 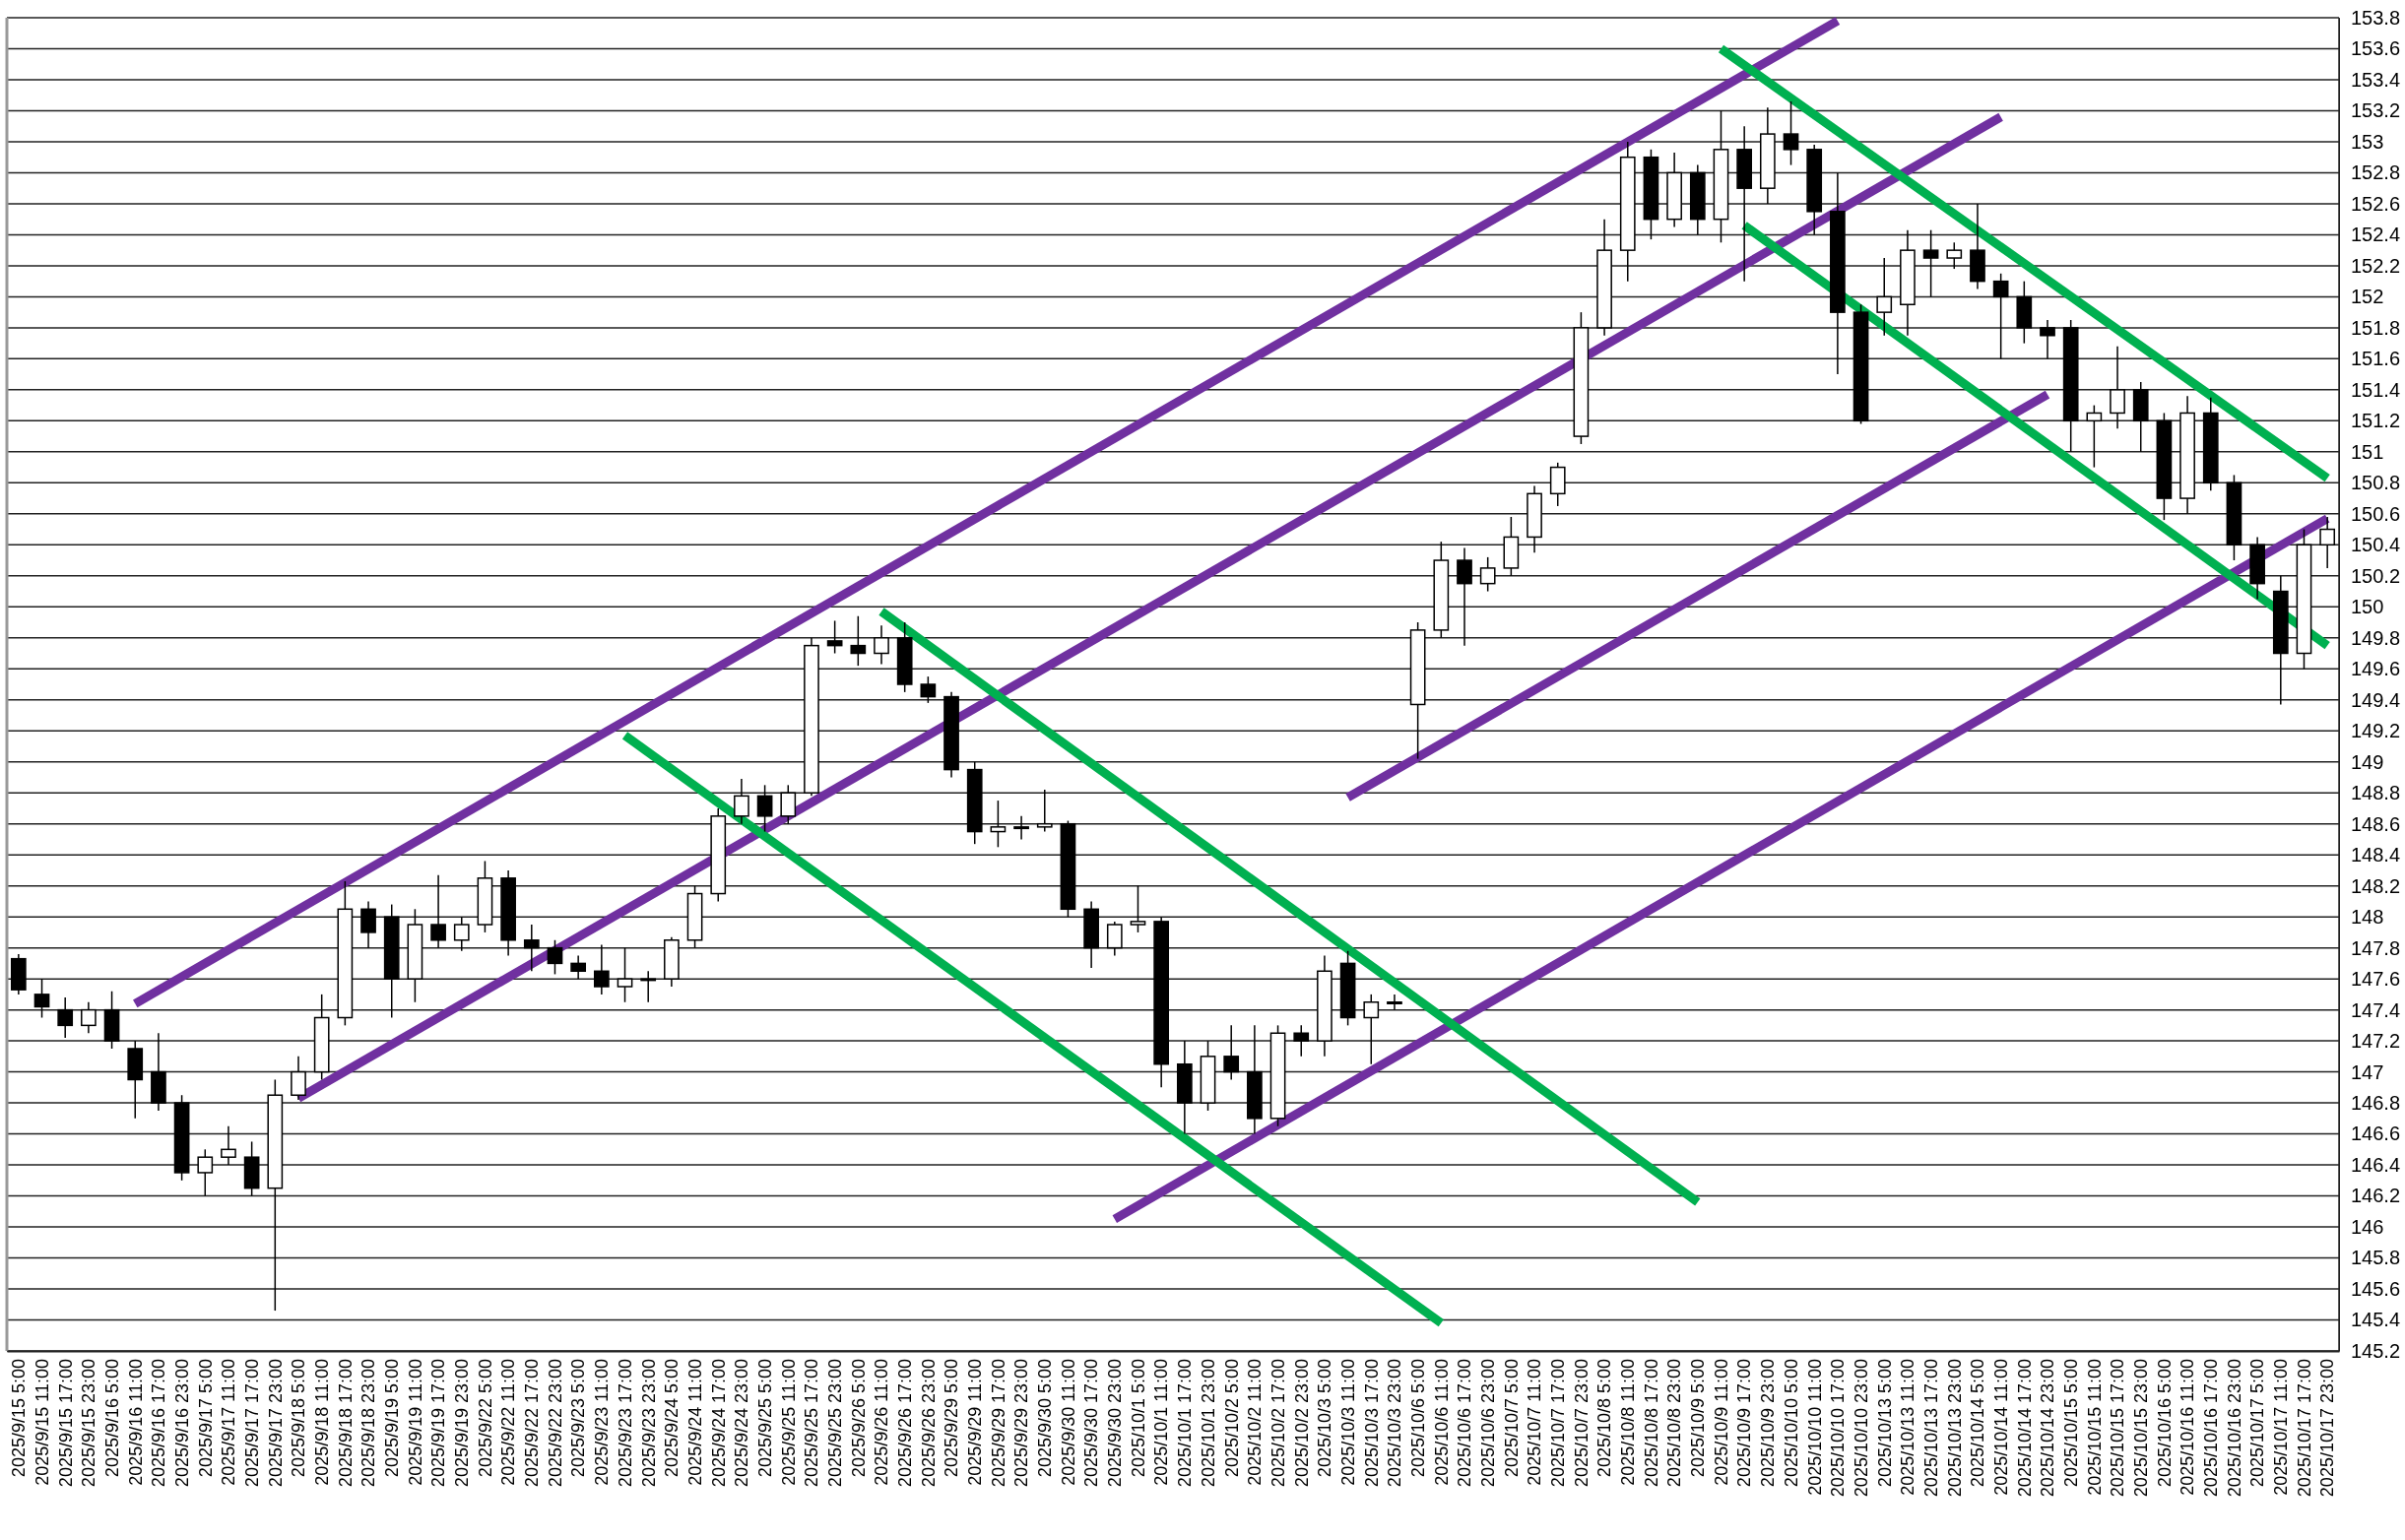 I want to click on y-tick-label: 145.4, so click(x=2376, y=1320).